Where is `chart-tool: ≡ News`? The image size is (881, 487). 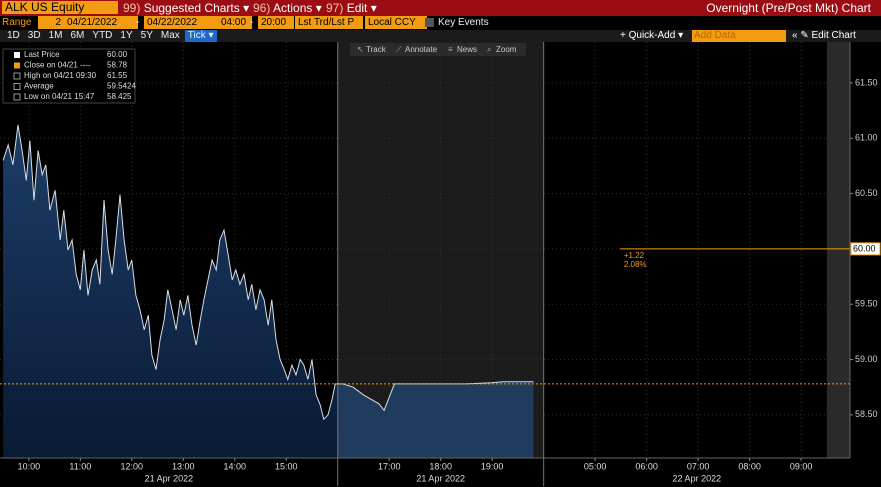
chart-tool: ≡ News is located at coordinates (462, 49).